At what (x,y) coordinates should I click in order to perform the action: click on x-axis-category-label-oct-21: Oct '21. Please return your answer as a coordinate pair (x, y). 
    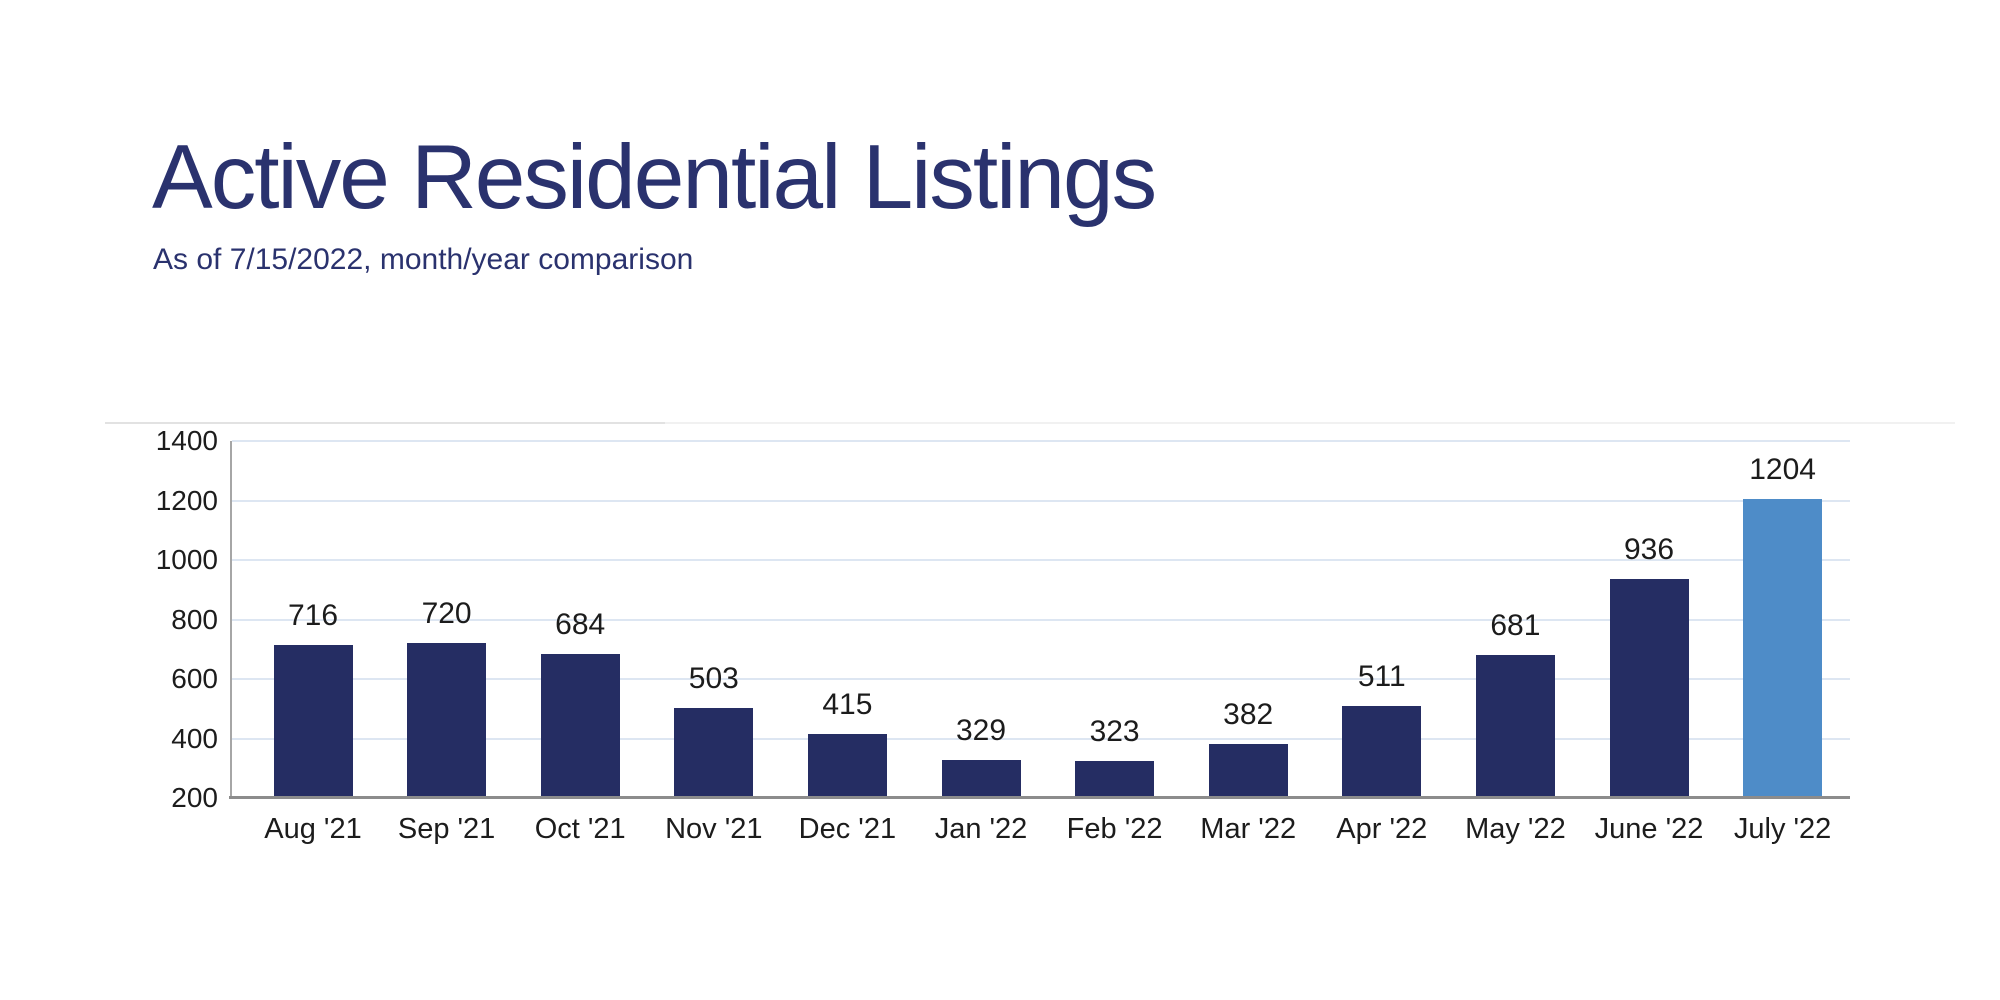
    Looking at the image, I should click on (580, 829).